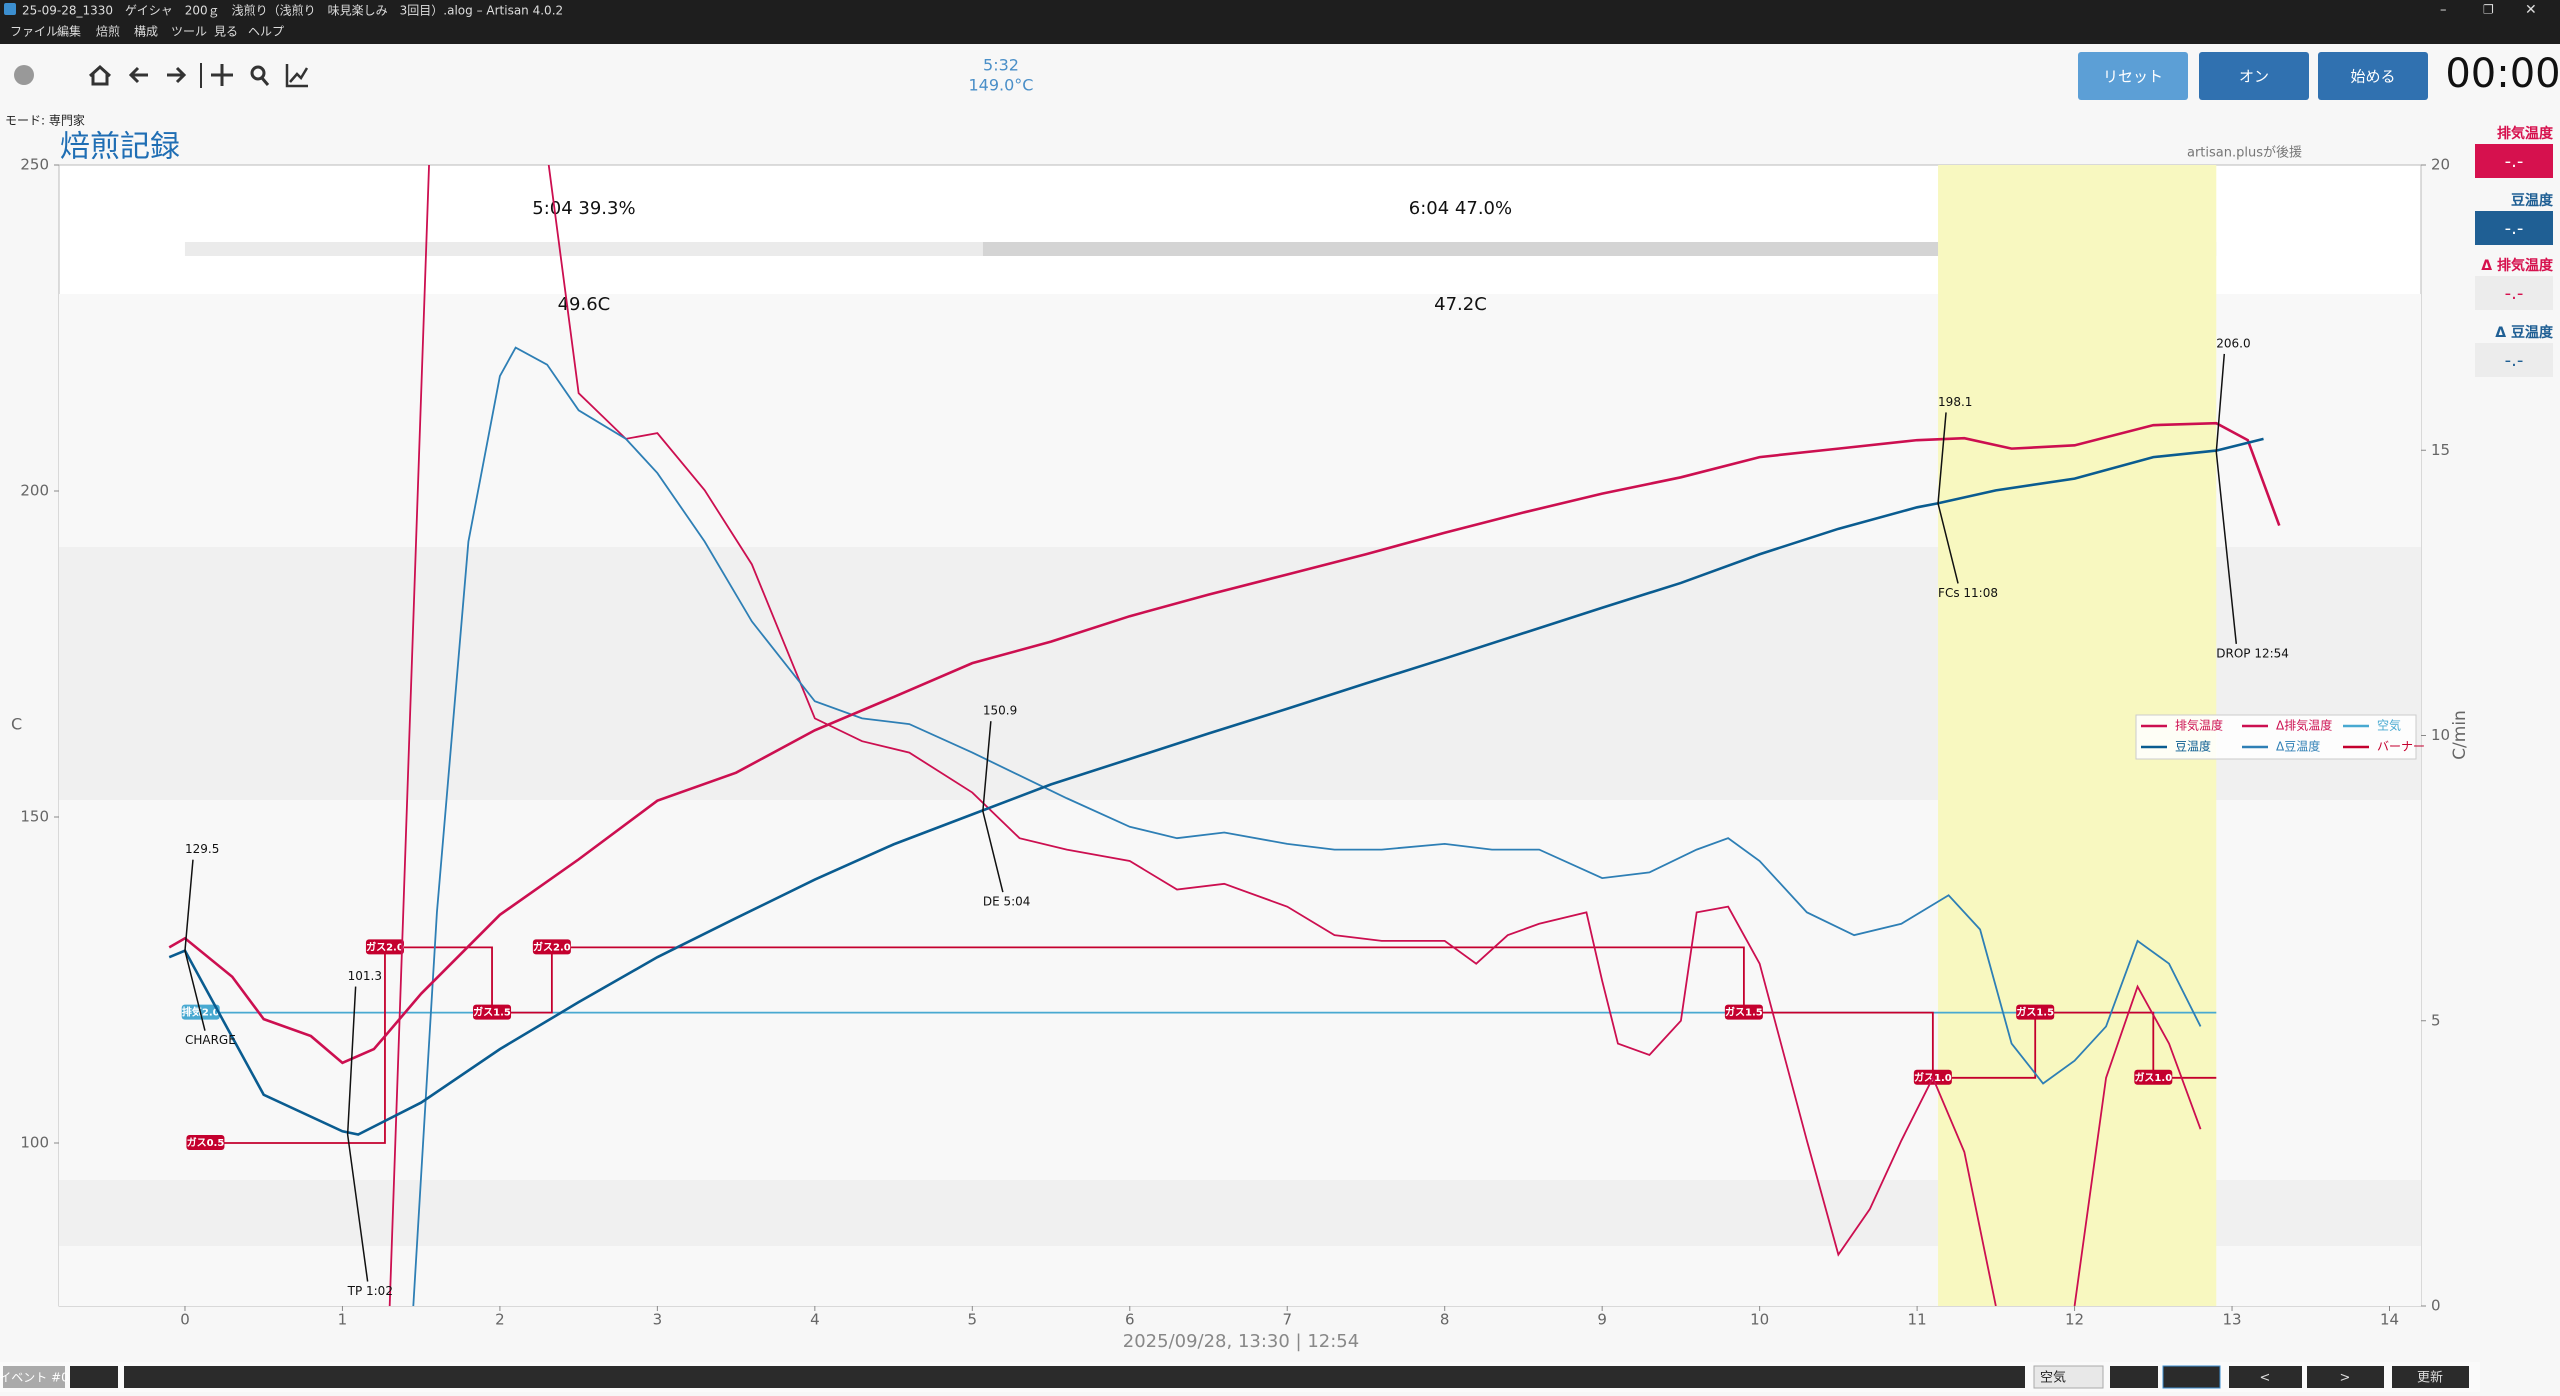 This screenshot has height=1396, width=2560. Describe the element at coordinates (108, 31) in the screenshot. I see `menu-item: 焙煎` at that location.